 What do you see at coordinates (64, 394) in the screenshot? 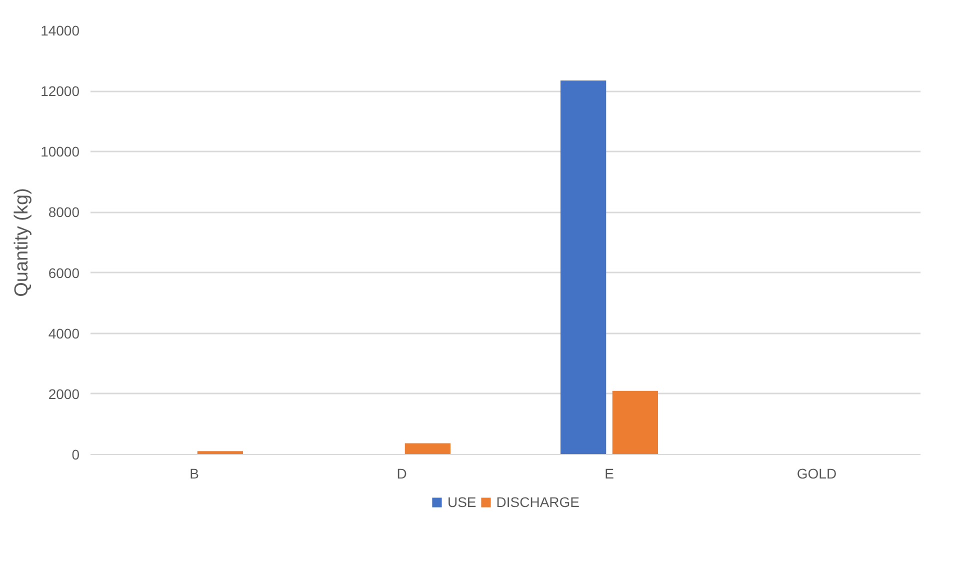
I see `y-tick-label: 2000` at bounding box center [64, 394].